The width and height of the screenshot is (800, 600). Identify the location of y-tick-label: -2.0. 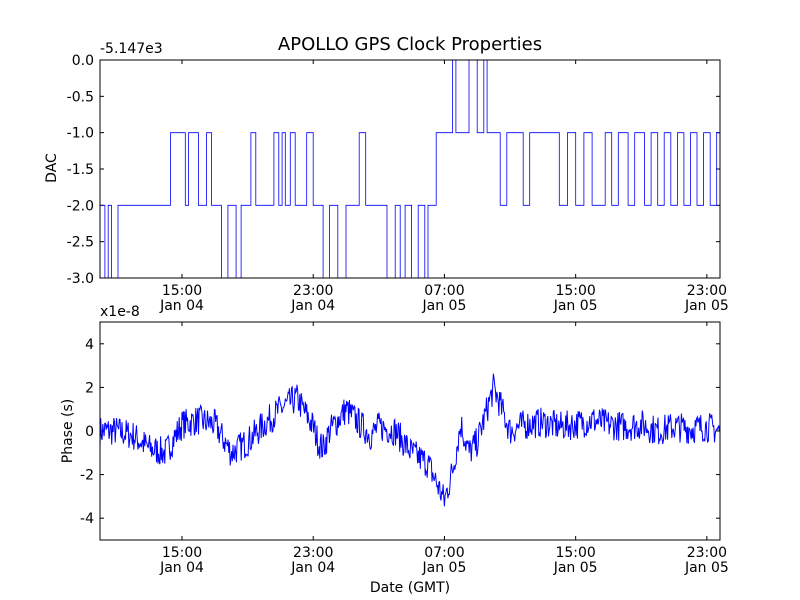
(80, 206).